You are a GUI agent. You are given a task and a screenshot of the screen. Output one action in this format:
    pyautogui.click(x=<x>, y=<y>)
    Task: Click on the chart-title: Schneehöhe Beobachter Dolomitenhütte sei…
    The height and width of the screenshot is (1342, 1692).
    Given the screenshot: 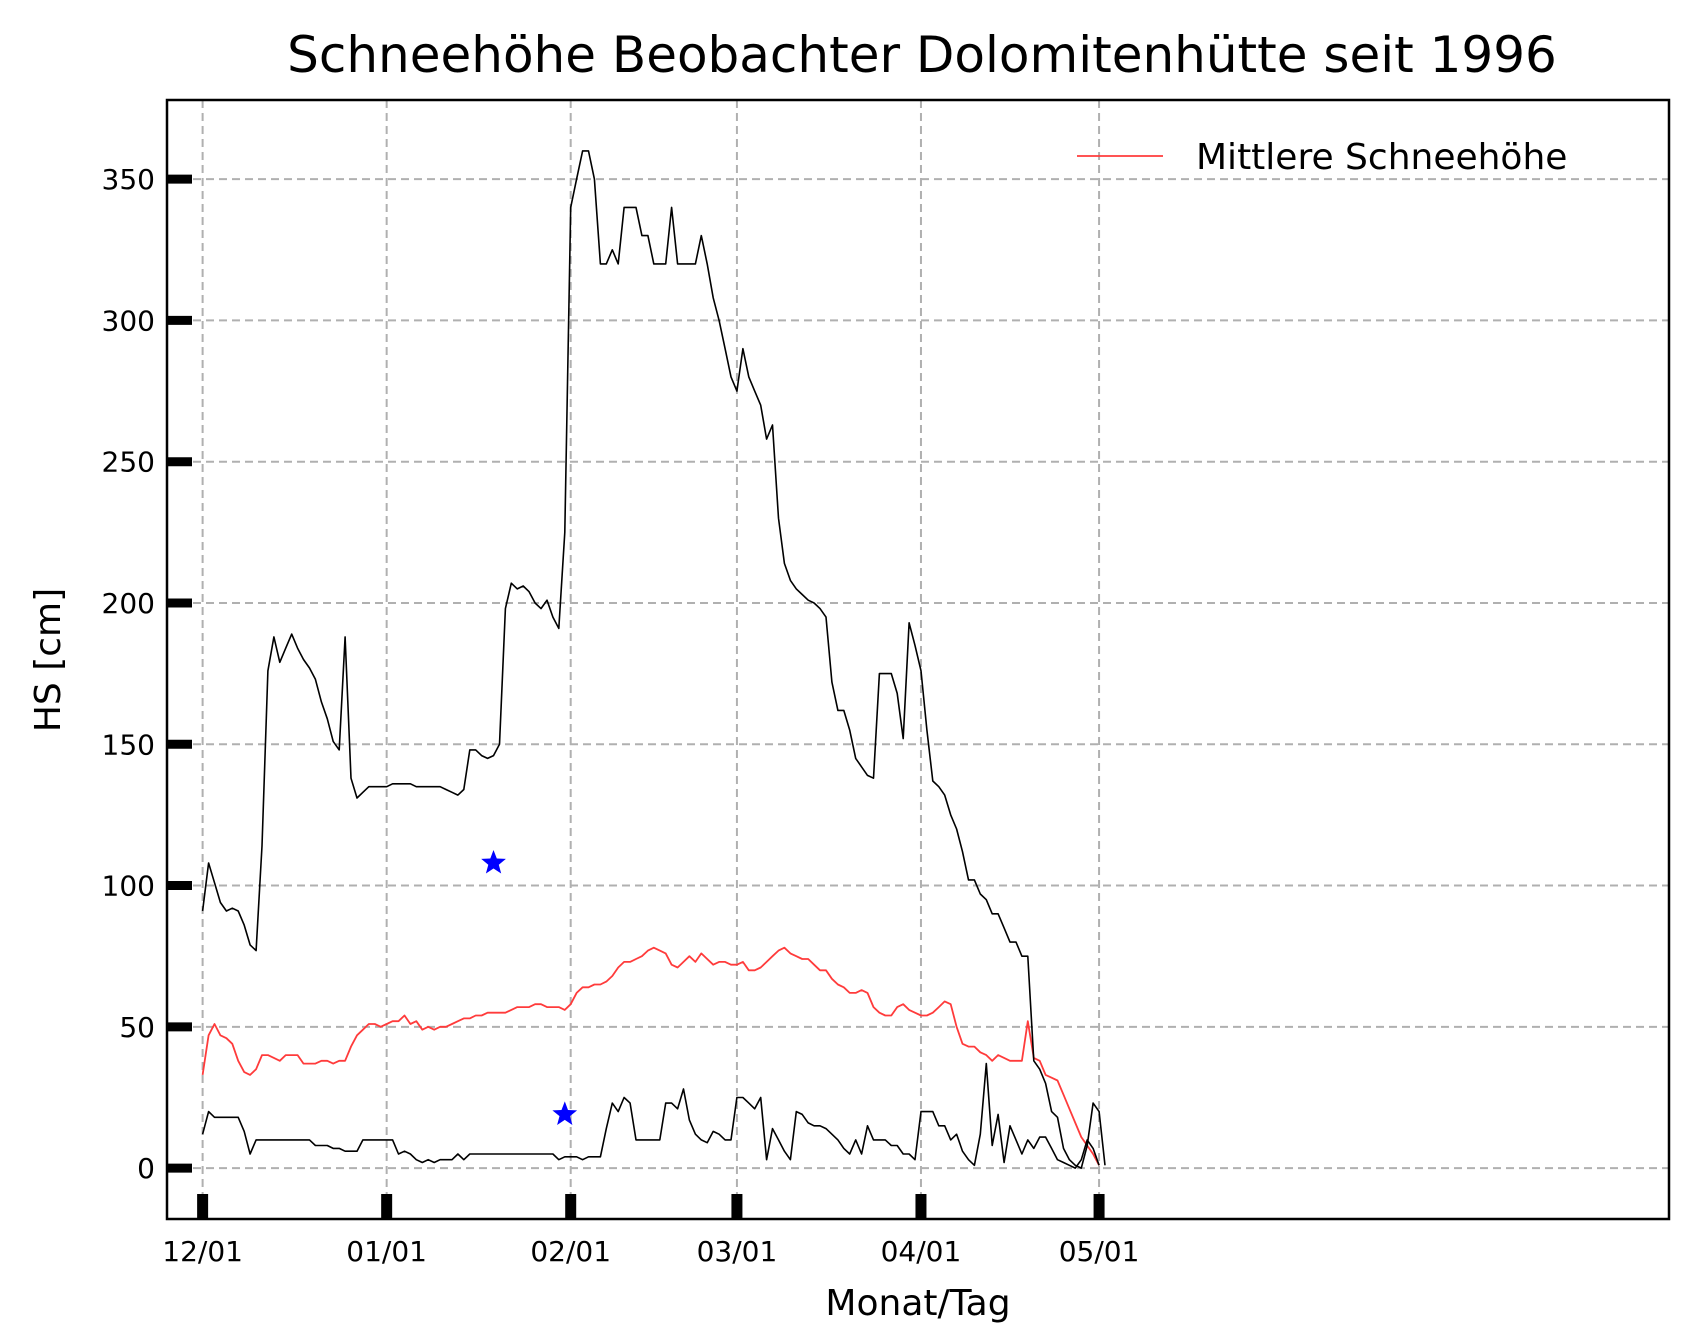 What is the action you would take?
    pyautogui.click(x=922, y=55)
    